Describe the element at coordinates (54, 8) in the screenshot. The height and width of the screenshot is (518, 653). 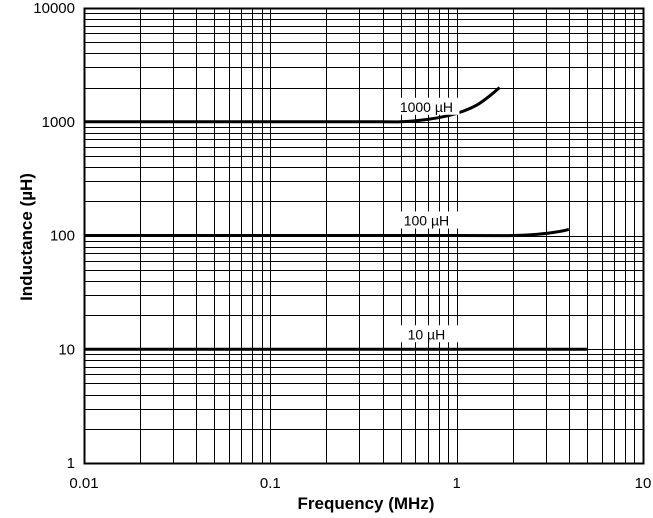
I see `y-tick-label: 10000` at that location.